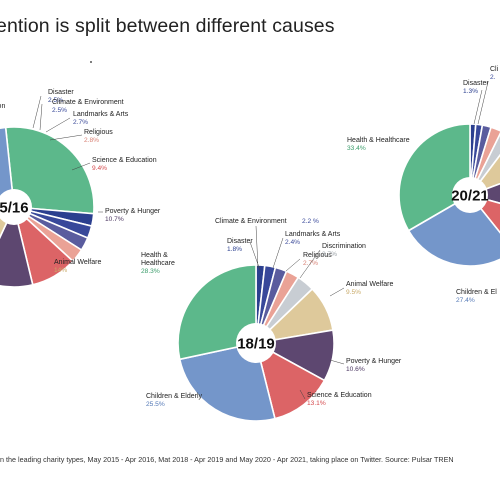 The image size is (500, 500). Describe the element at coordinates (154, 255) in the screenshot. I see `slice-label-health-and-healthcare: Health &` at that location.